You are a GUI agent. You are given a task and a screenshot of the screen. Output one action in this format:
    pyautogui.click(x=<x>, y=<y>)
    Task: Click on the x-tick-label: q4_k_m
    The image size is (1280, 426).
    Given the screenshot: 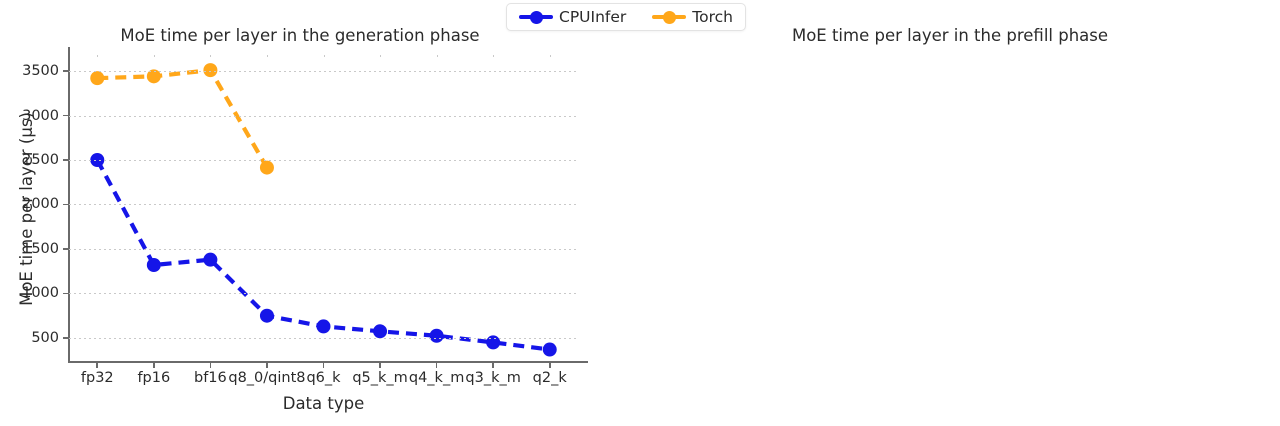 What is the action you would take?
    pyautogui.click(x=436, y=378)
    